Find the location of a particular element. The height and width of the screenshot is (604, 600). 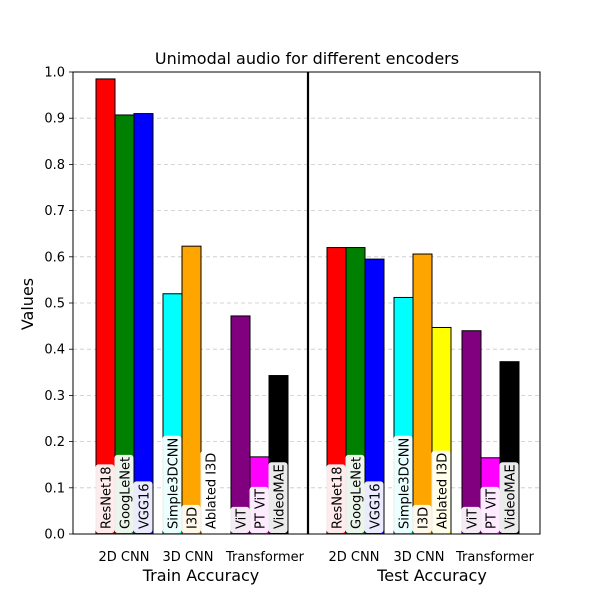

y-axis-title: Values is located at coordinates (27, 304).